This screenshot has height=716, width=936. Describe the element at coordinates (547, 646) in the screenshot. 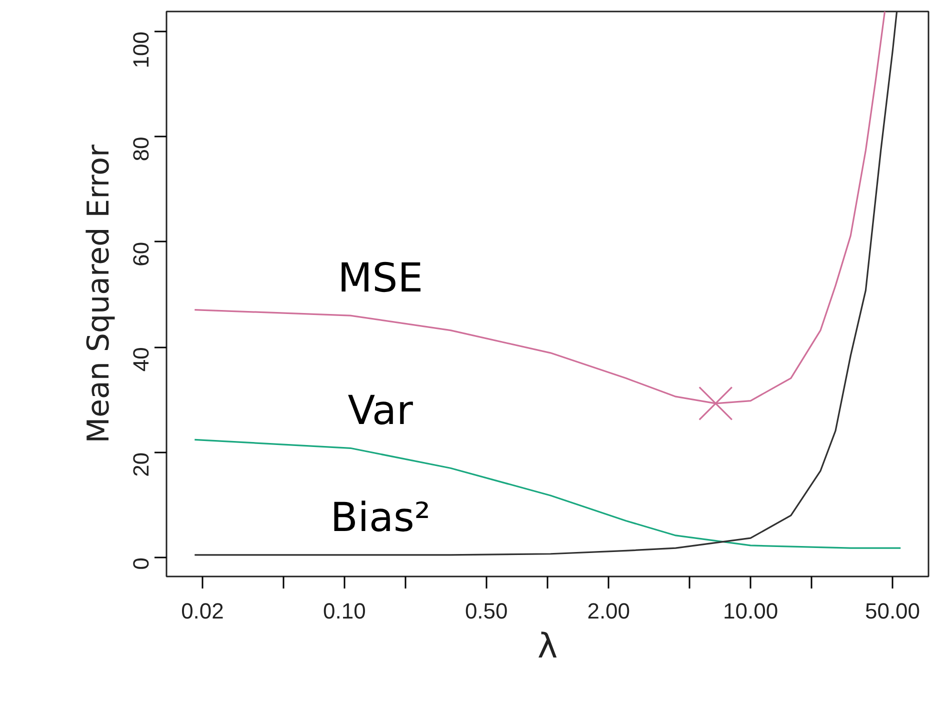

I see `x-axis-title: λ` at that location.